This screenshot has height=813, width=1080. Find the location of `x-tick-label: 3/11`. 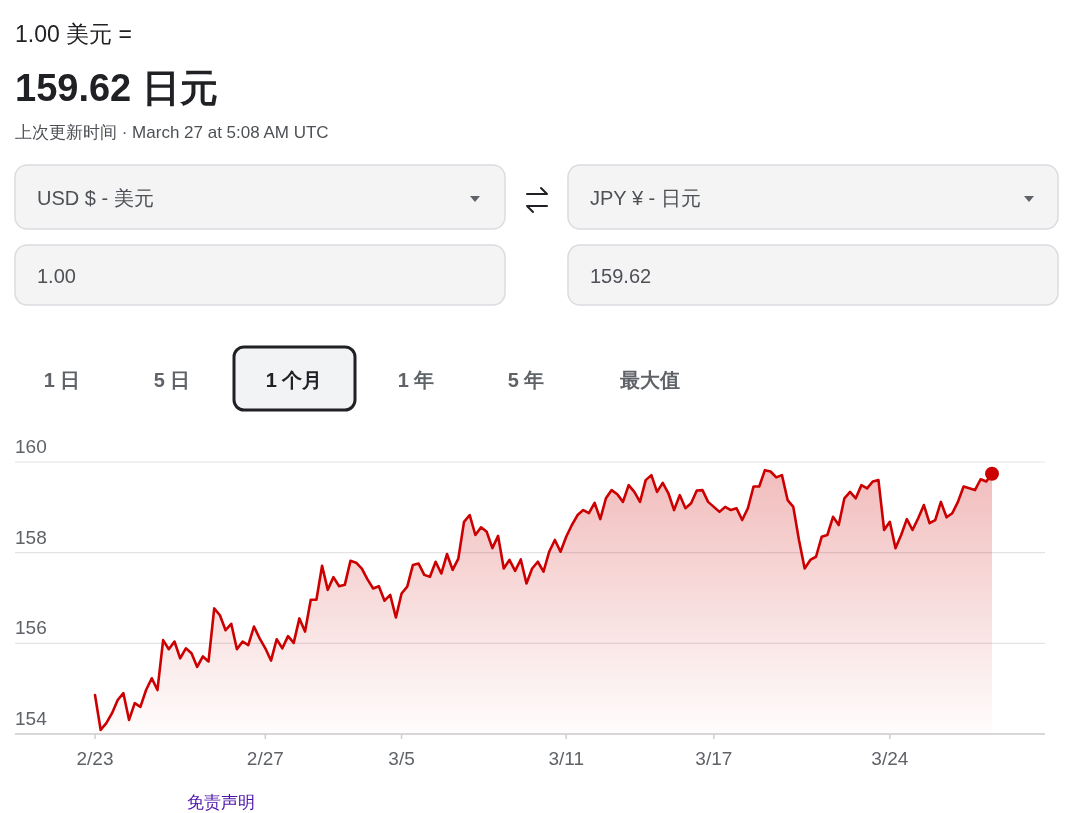

x-tick-label: 3/11 is located at coordinates (566, 758).